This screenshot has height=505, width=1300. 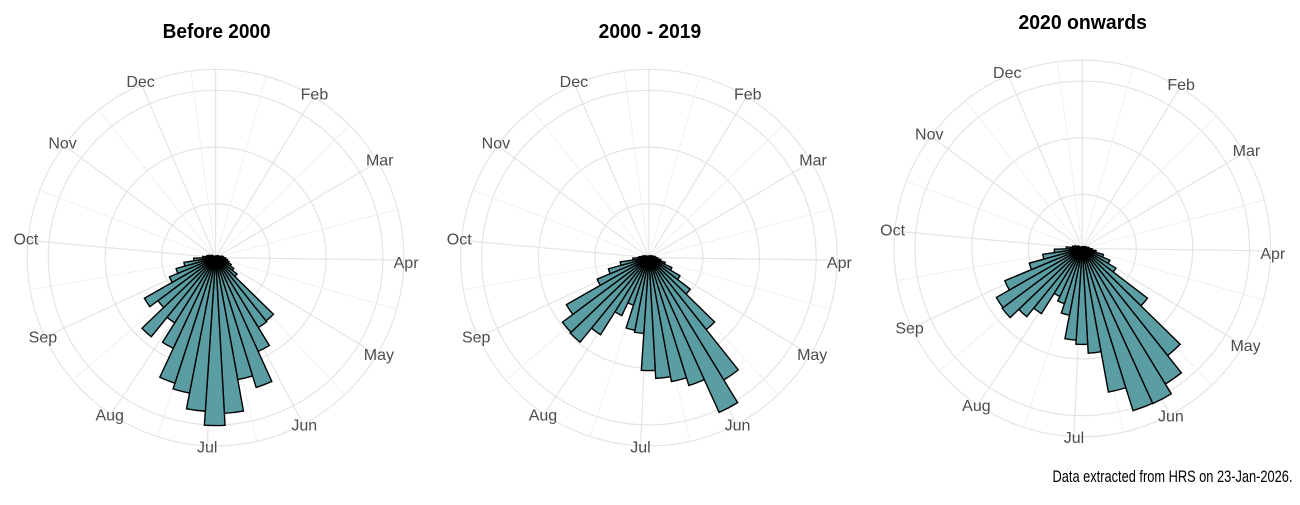 I want to click on svg-text:Data extracted from HRS on 23-: Data extracted from HRS on 23-Jan-2026., so click(x=1173, y=476).